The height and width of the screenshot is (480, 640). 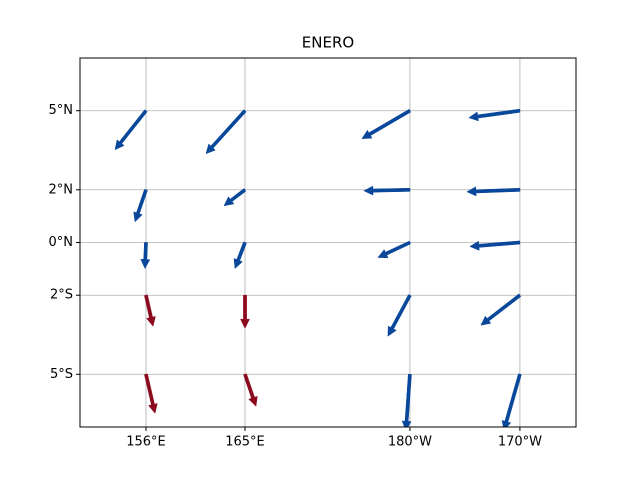 What do you see at coordinates (520, 442) in the screenshot?
I see `x-tick-label: 170°W` at bounding box center [520, 442].